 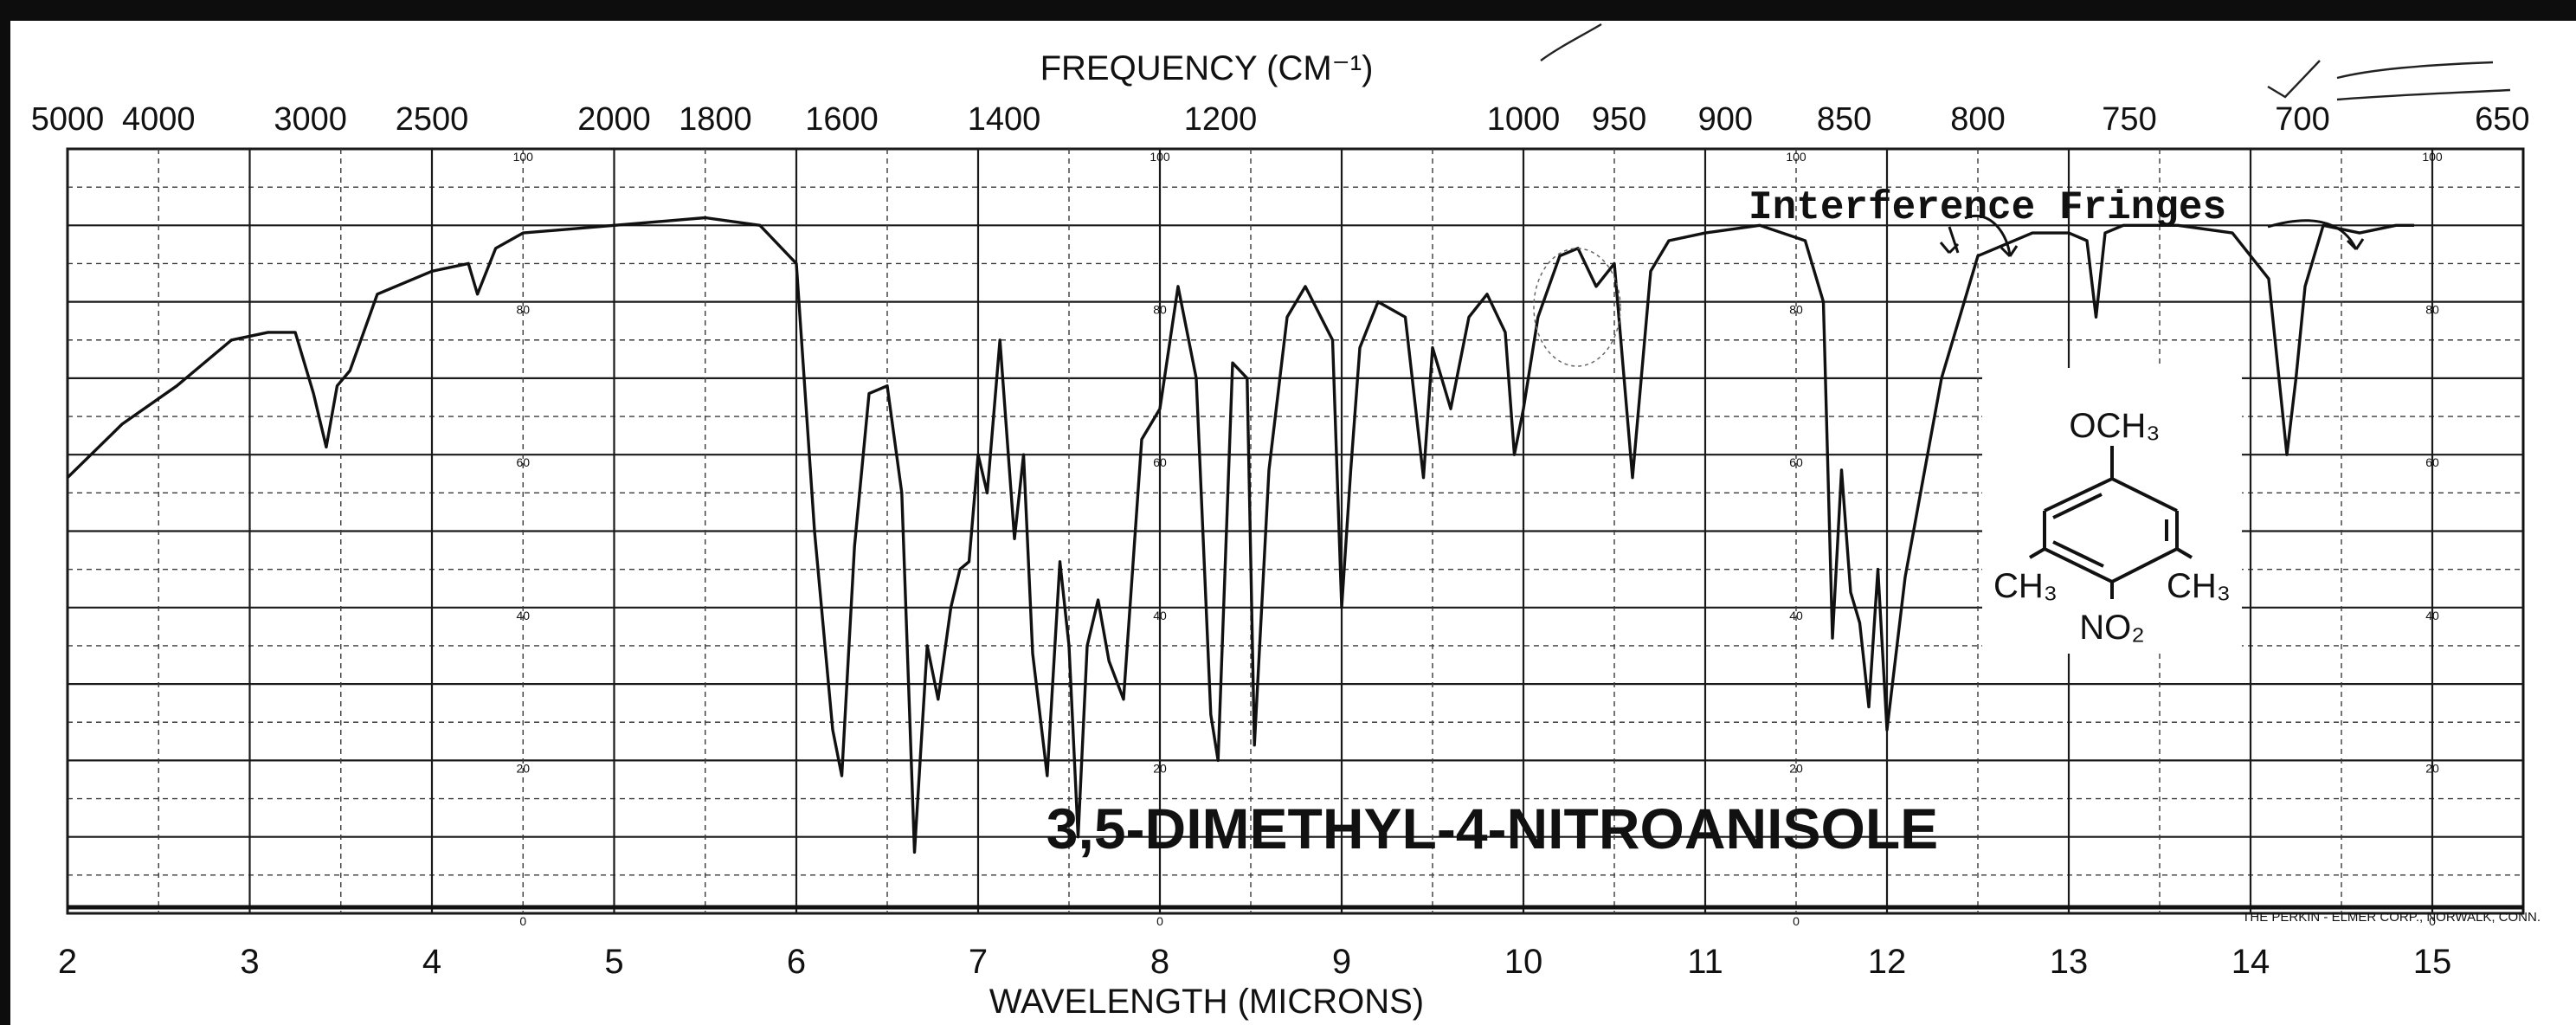 I want to click on wavelength-tick-label: 6, so click(x=796, y=962).